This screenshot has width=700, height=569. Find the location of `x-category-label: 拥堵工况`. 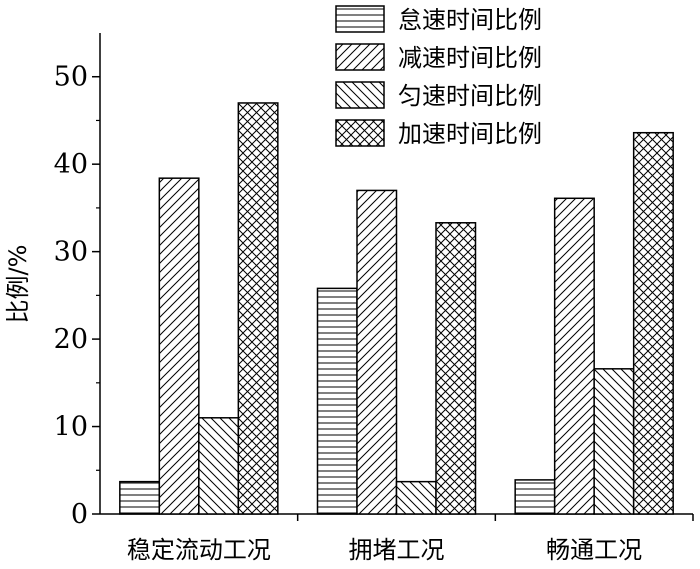

x-category-label: 拥堵工况 is located at coordinates (397, 550).